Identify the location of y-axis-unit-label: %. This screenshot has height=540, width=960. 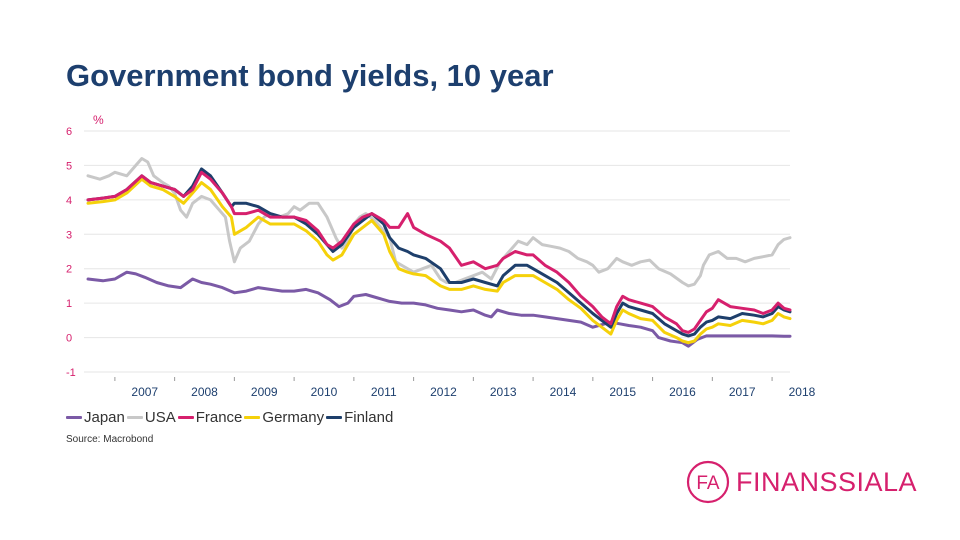
(98, 120).